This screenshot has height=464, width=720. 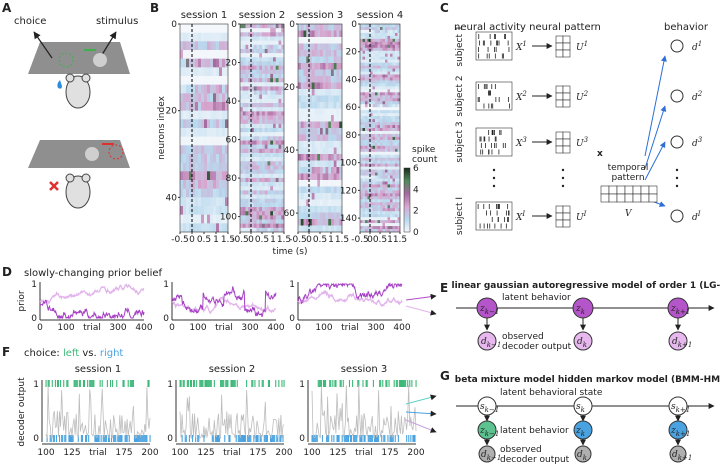 I want to click on behavior-arrow, so click(x=655, y=137).